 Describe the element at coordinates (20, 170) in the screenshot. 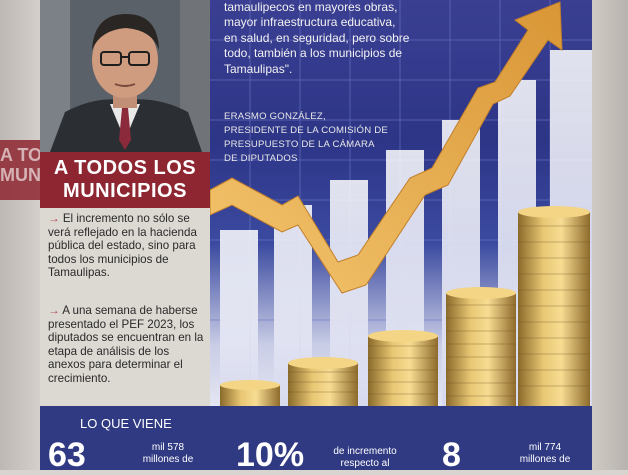

I see `left-edge-red-block` at that location.